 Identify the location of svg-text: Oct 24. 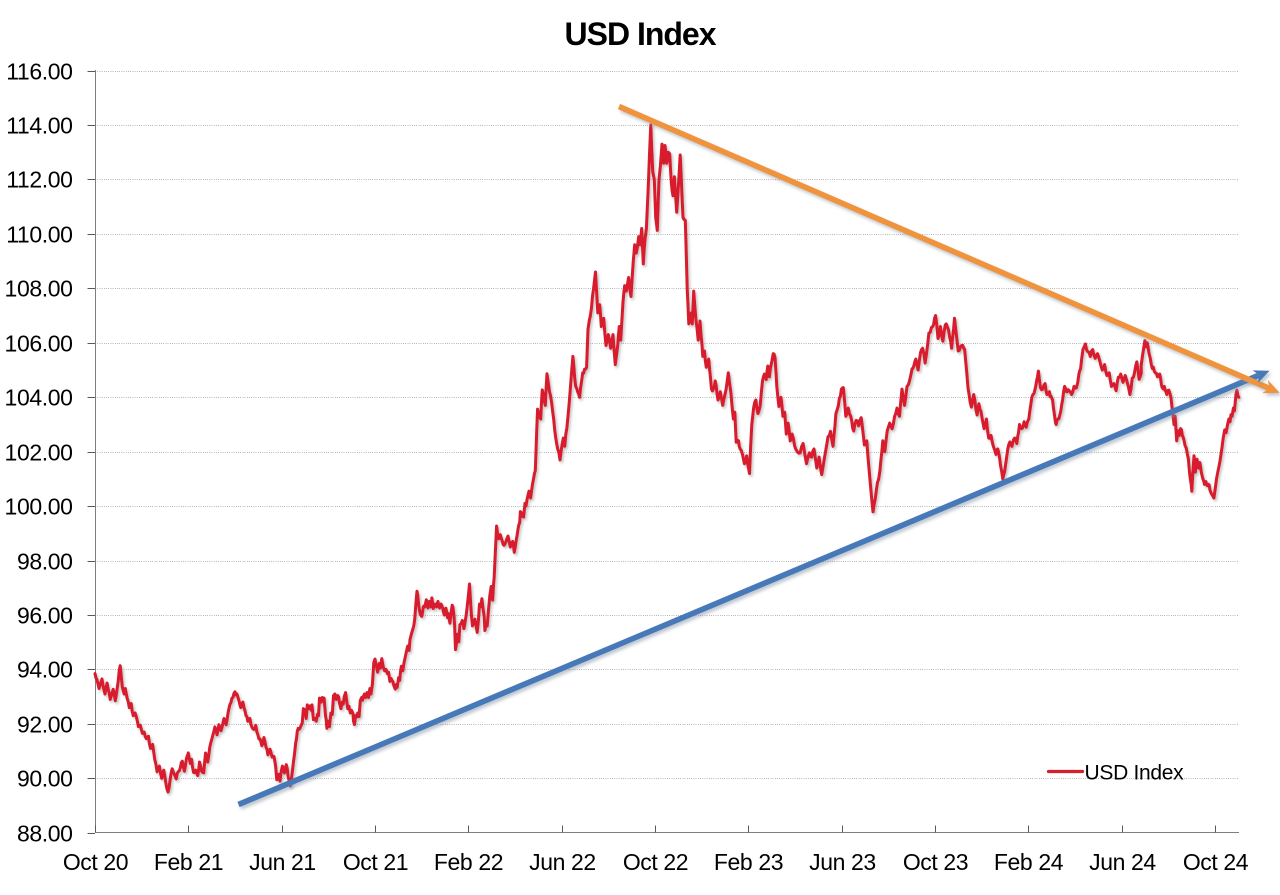
(1216, 862).